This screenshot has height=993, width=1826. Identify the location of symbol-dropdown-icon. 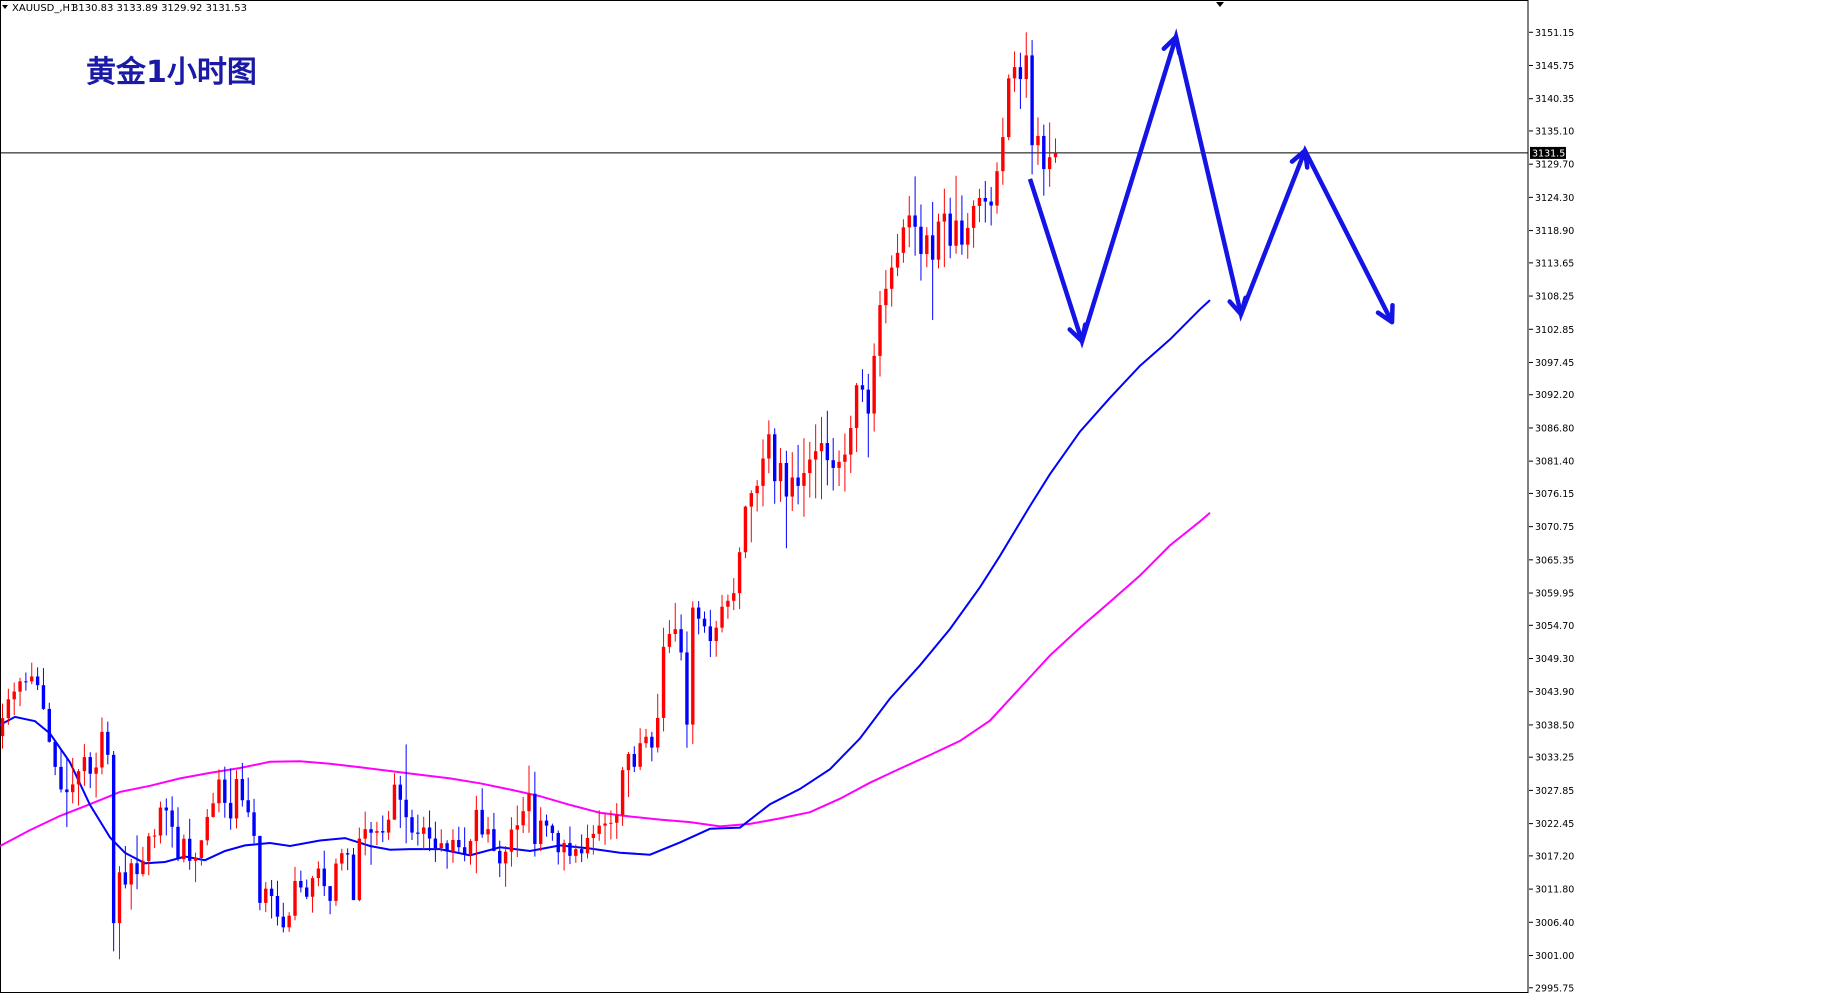
(5, 7).